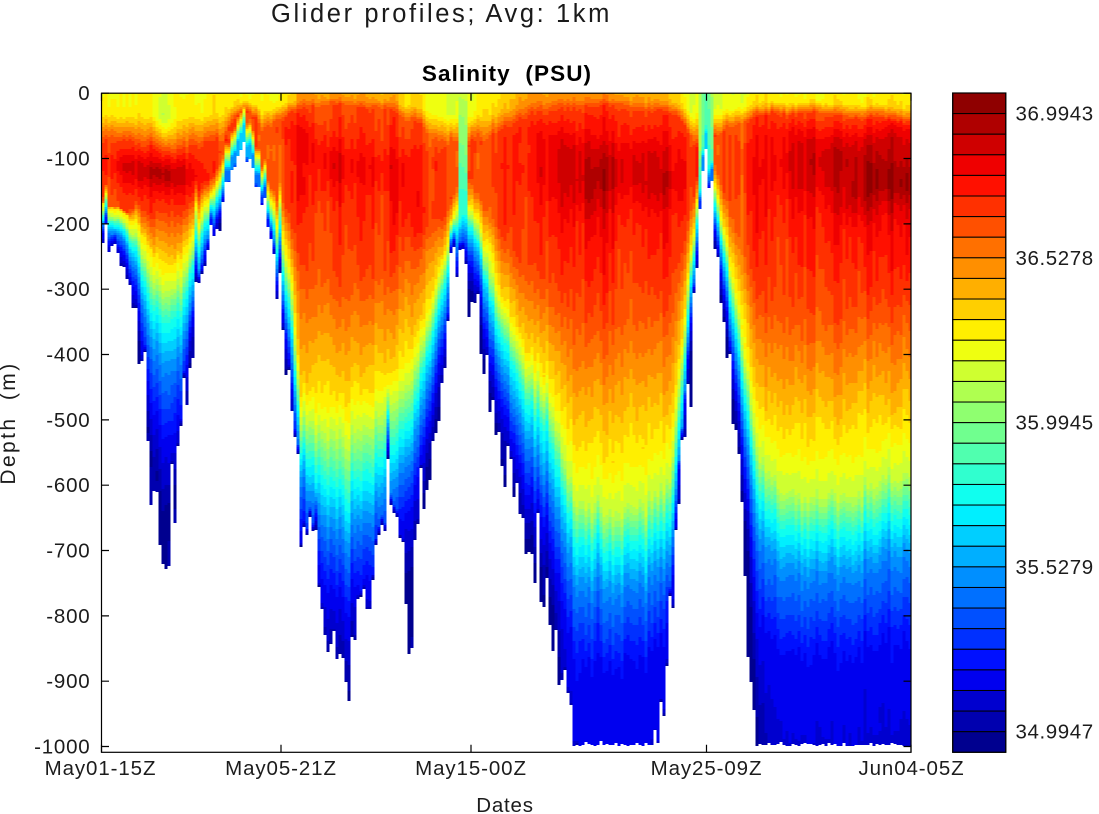  What do you see at coordinates (1055, 567) in the screenshot?
I see `svg-text: 35.5279` at bounding box center [1055, 567].